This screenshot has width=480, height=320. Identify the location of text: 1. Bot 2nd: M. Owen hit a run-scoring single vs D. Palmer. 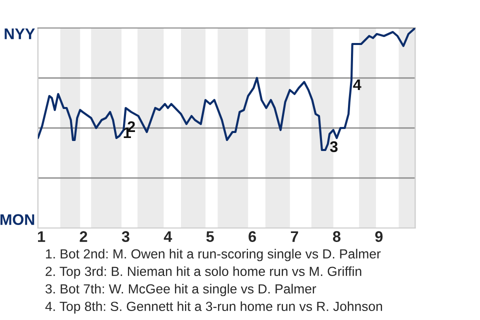
(213, 255).